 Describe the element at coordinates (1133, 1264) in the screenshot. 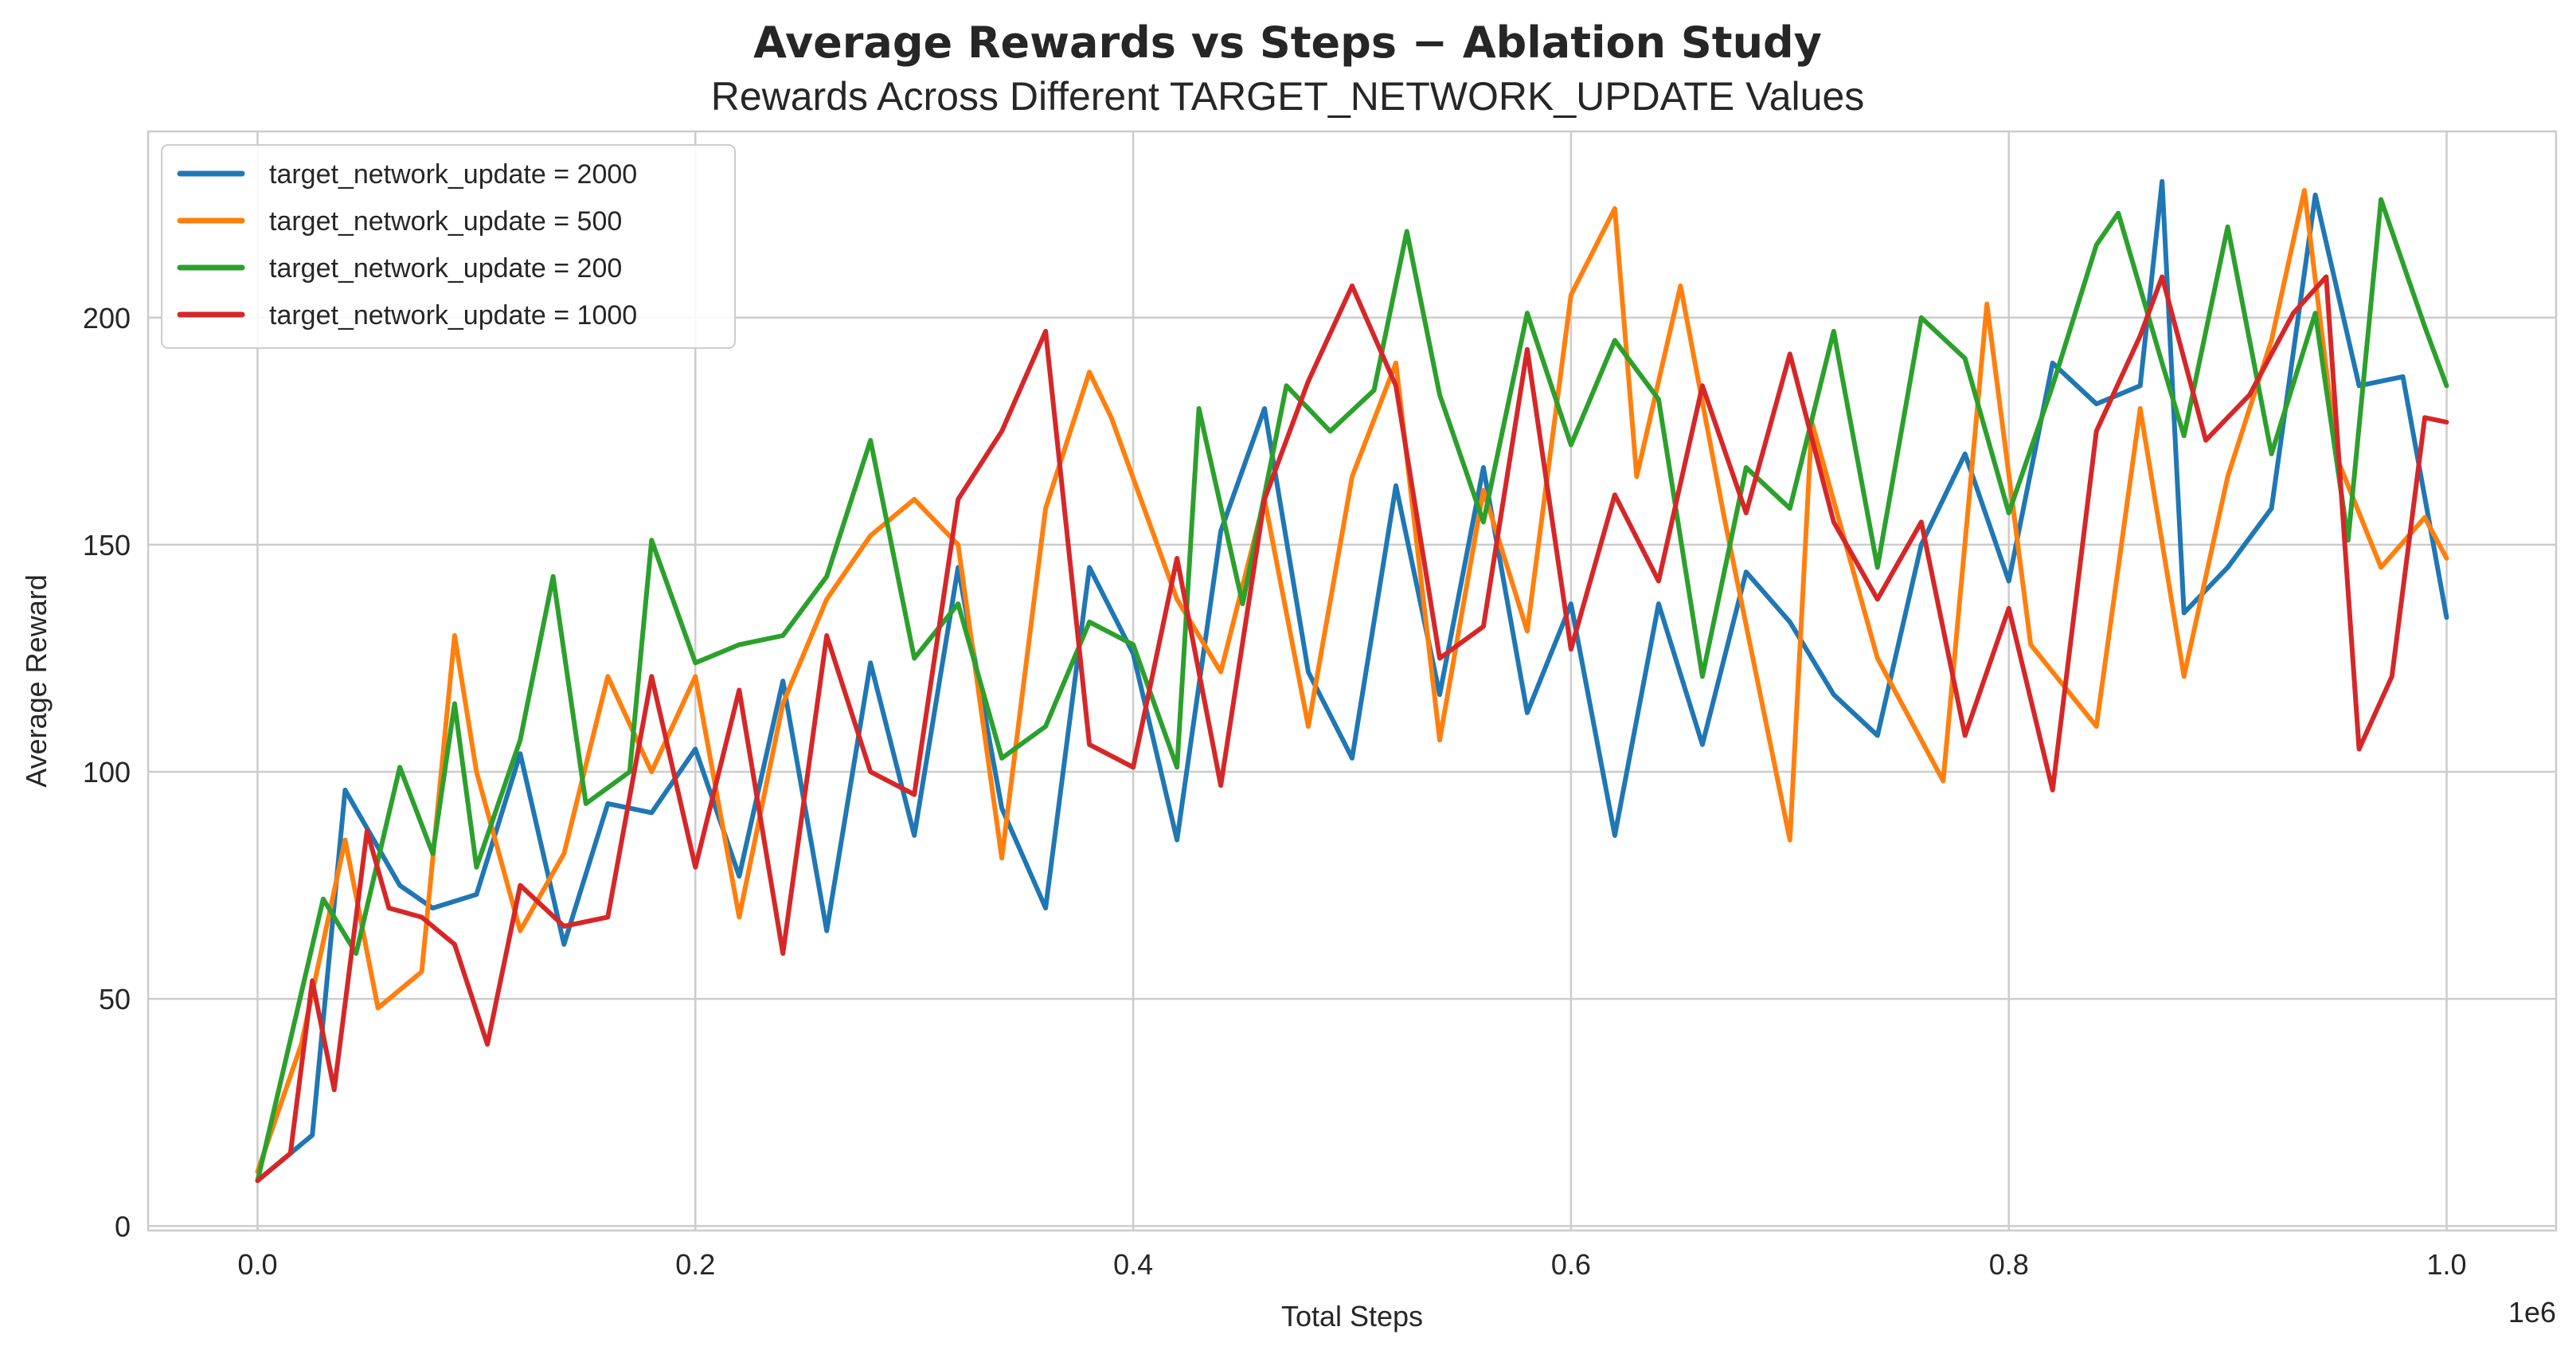

I see `x-tick-label: 0.4` at that location.